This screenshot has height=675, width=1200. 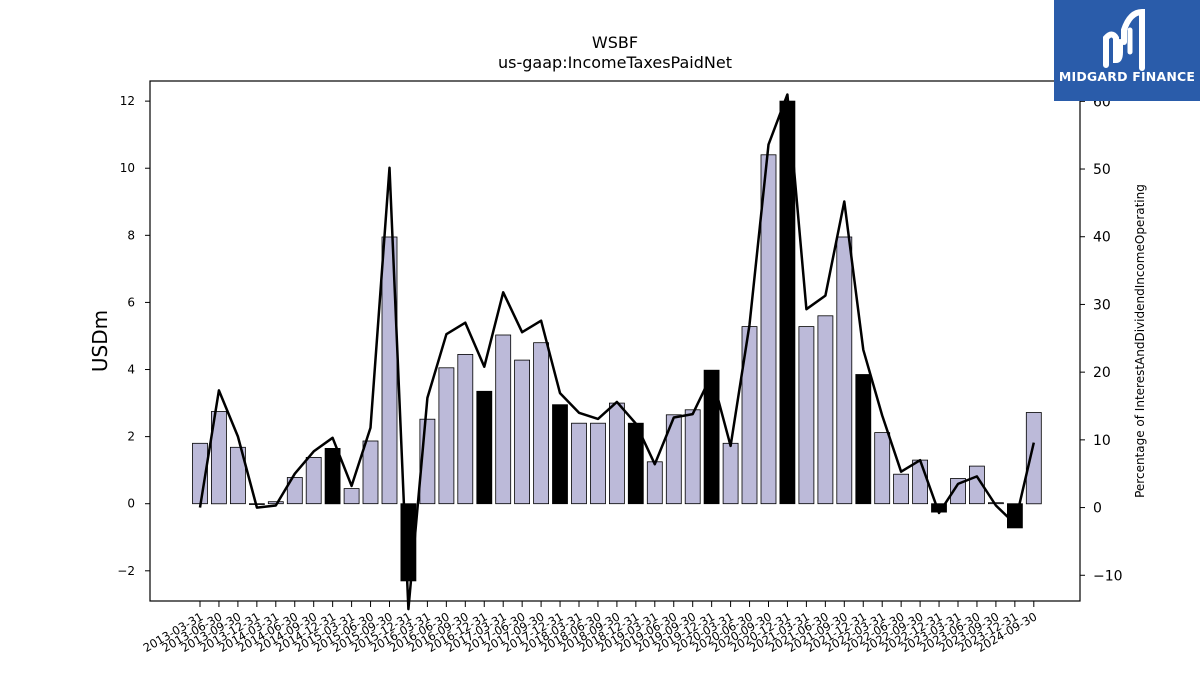 What do you see at coordinates (127, 168) in the screenshot?
I see `y-tick-label: 10` at bounding box center [127, 168].